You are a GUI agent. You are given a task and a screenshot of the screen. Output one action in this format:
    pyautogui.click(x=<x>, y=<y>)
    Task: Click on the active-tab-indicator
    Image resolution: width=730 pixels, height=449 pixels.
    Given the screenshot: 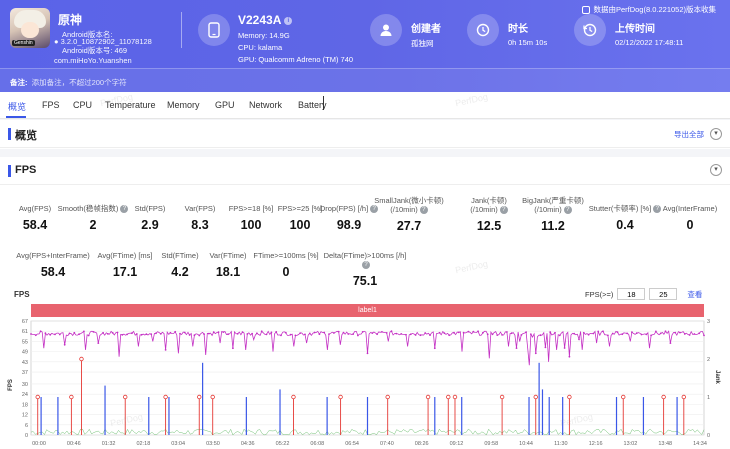 What is the action you would take?
    pyautogui.click(x=16, y=117)
    